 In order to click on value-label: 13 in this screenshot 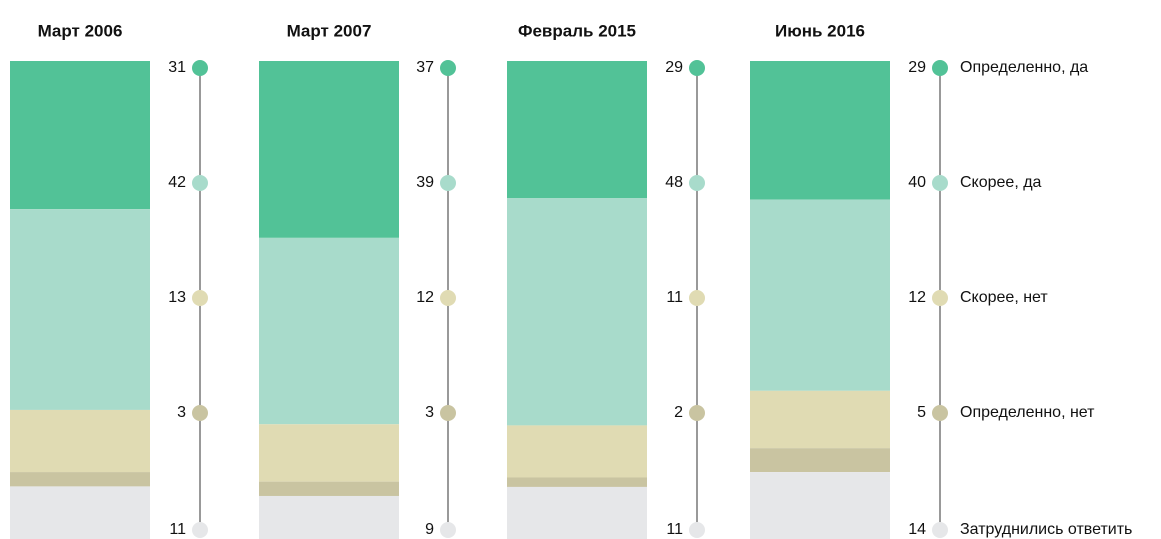, I will do `click(177, 297)`.